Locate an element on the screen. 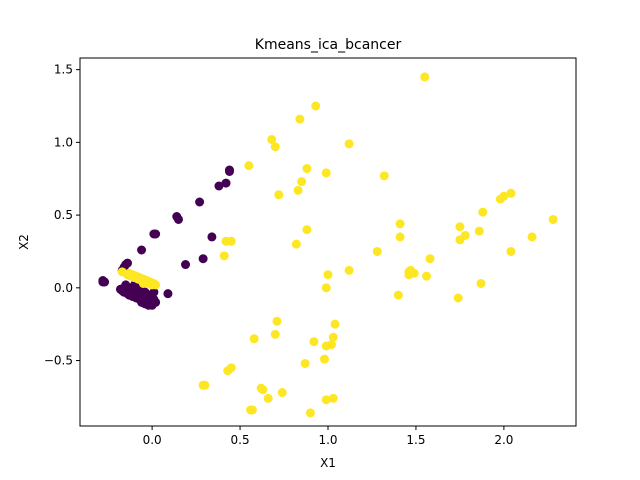 This screenshot has height=480, width=640. y-tick-label: 0.5 is located at coordinates (63, 215).